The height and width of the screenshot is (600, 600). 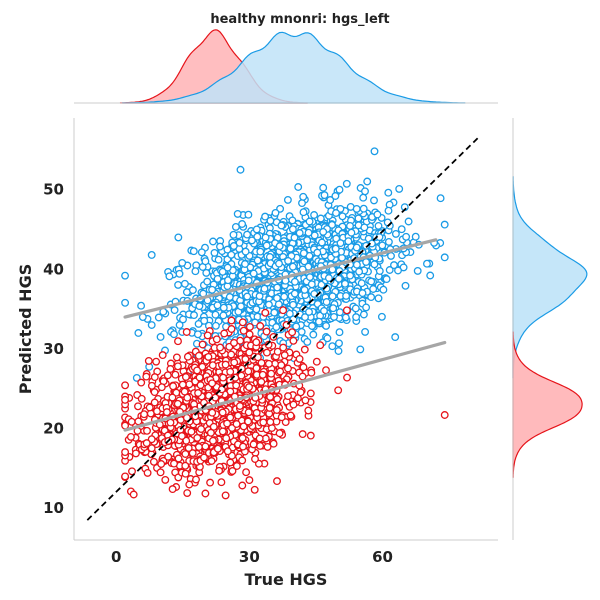 What do you see at coordinates (550, 327) in the screenshot?
I see `right-marginal` at bounding box center [550, 327].